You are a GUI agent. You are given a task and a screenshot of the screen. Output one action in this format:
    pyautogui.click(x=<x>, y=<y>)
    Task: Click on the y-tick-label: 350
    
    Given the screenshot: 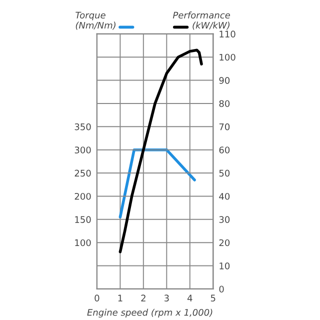 What is the action you would take?
    pyautogui.click(x=82, y=126)
    